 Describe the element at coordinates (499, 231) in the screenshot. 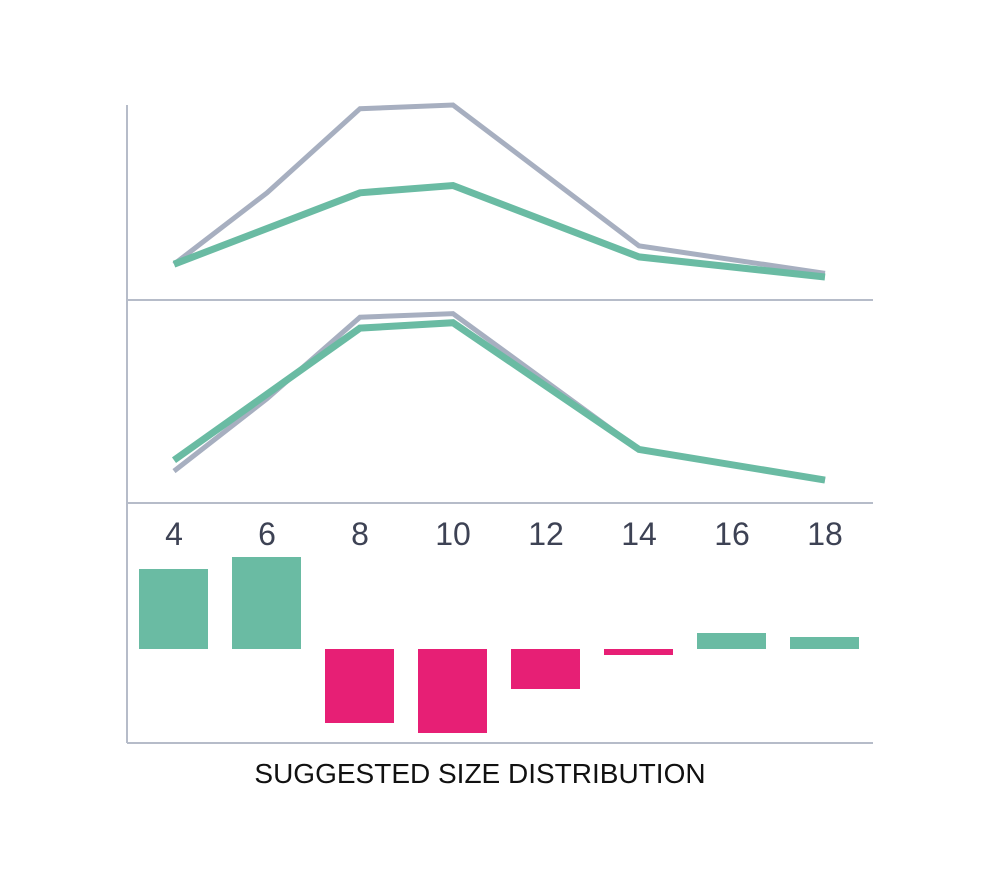

I see `panel-1-green-line` at that location.